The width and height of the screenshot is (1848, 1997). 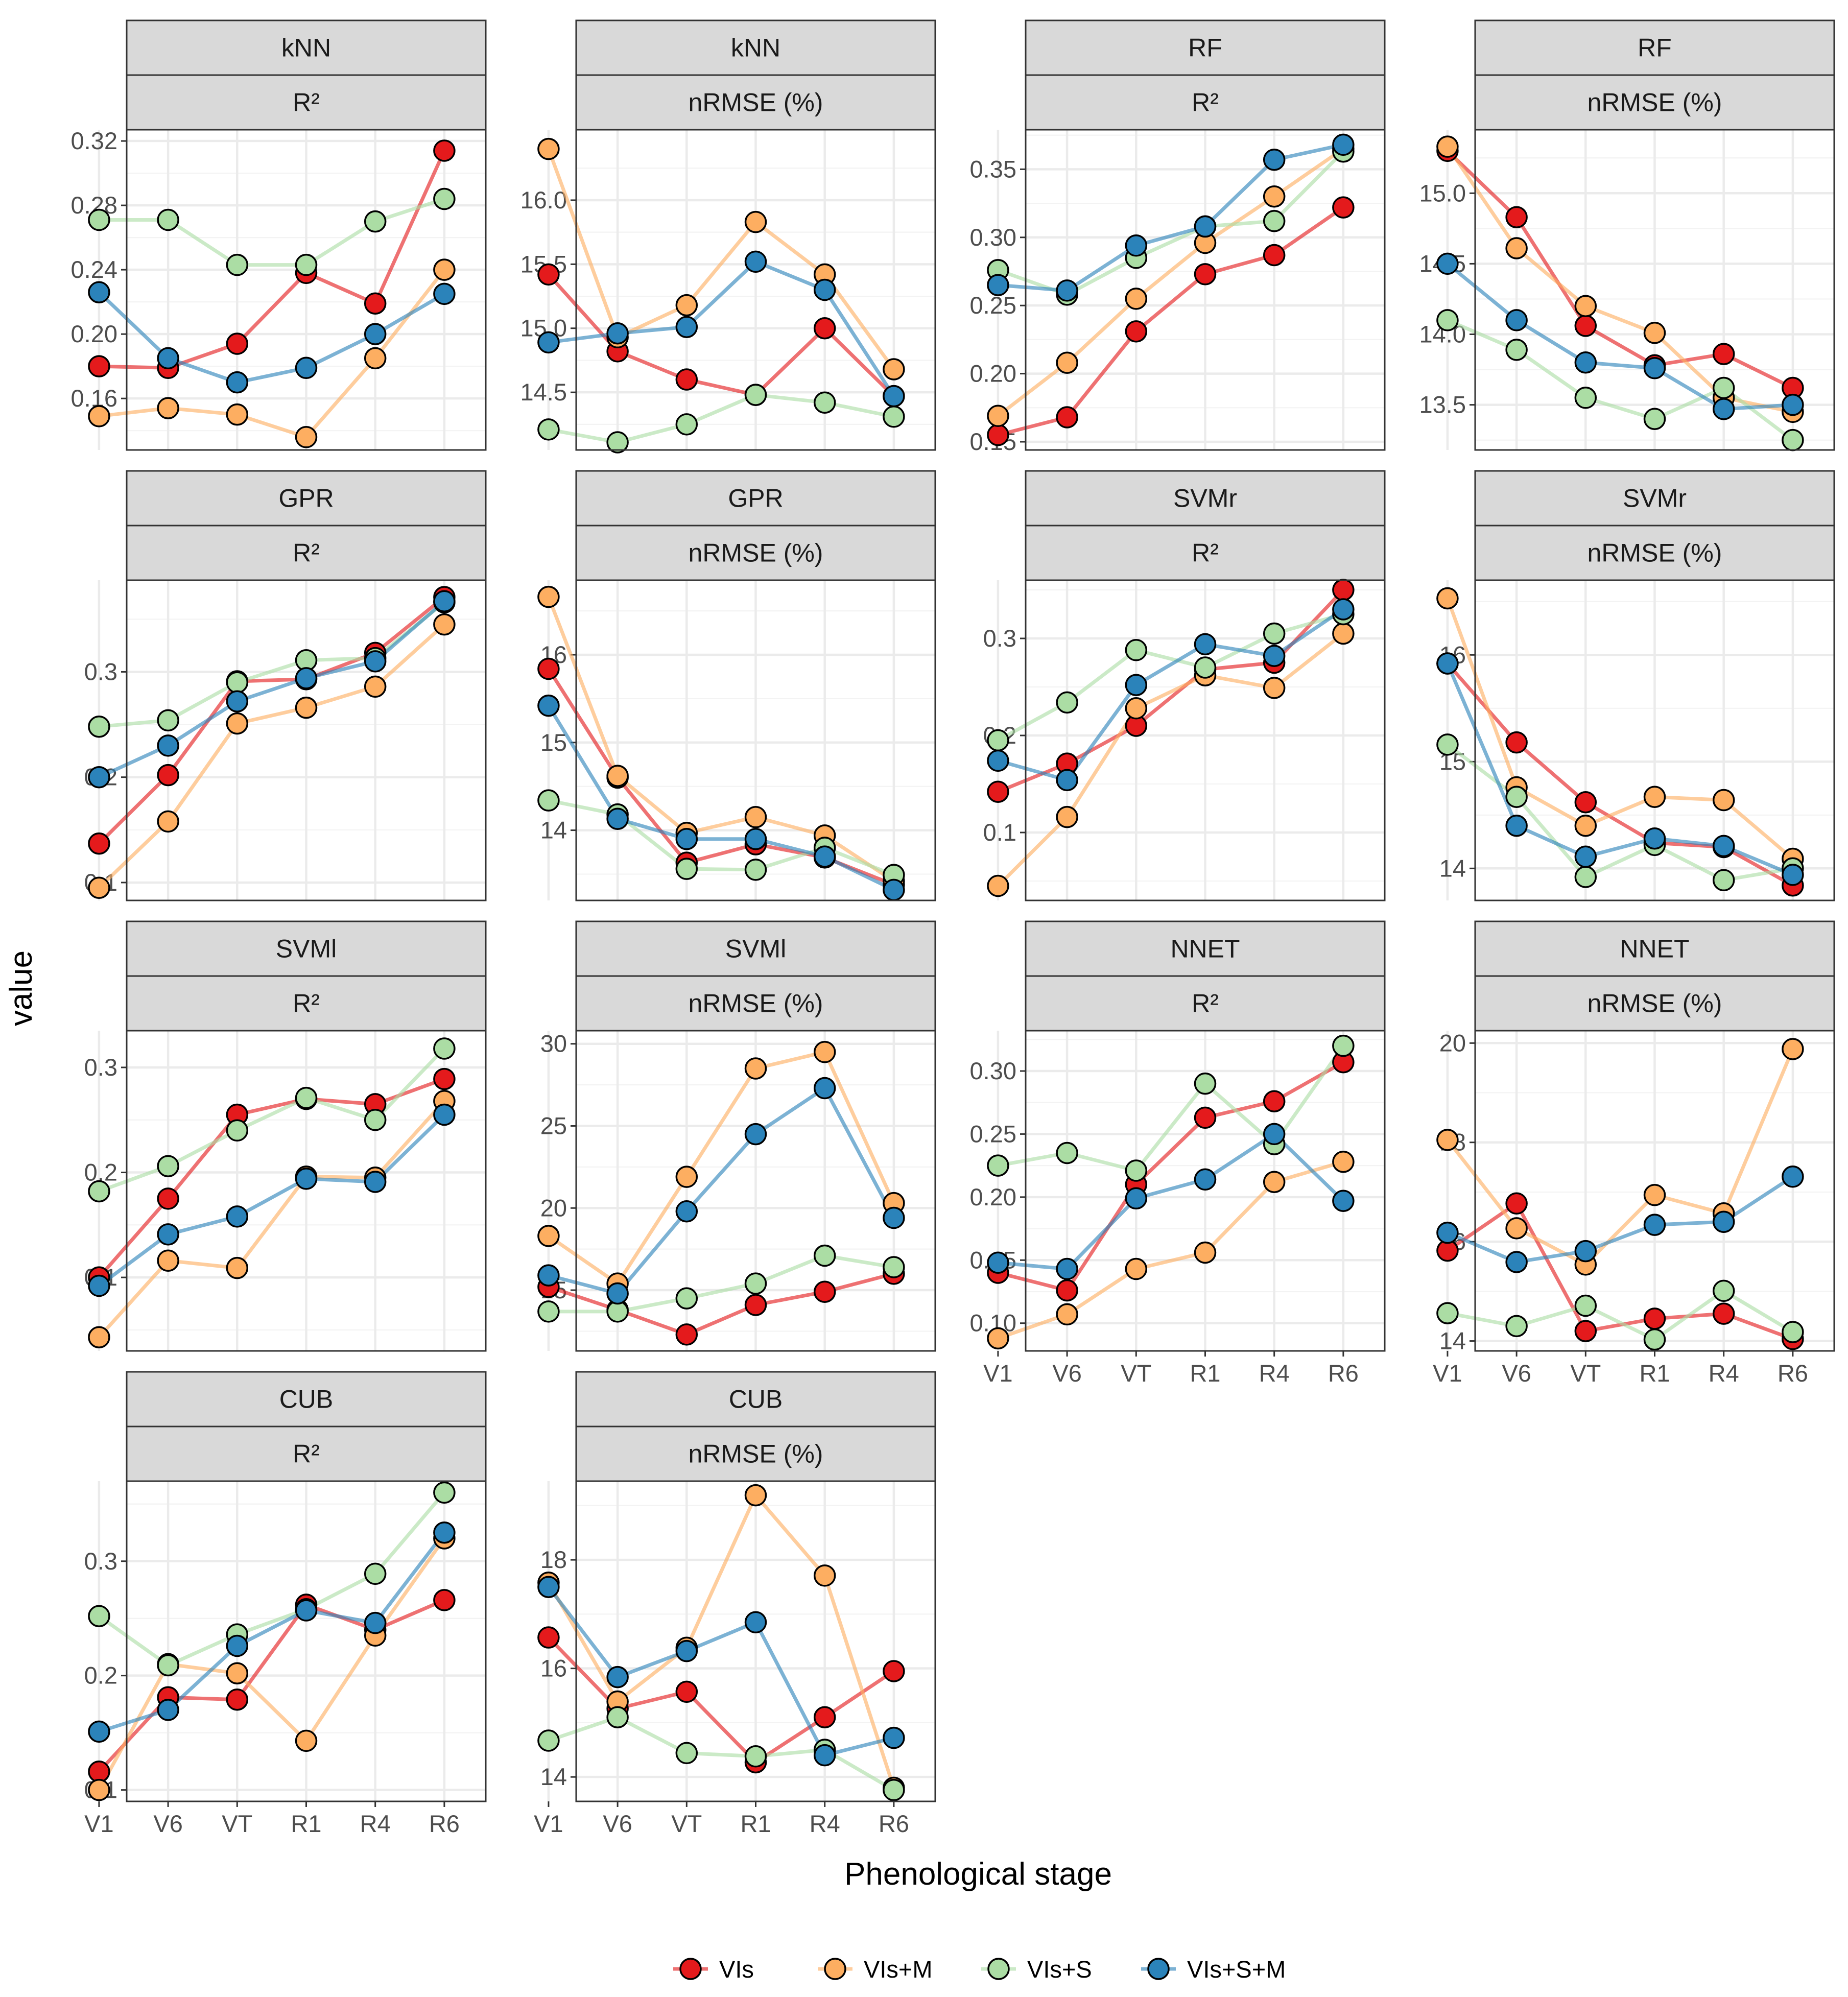 I want to click on panel-cub-r2-x-tick-label: R4, so click(x=375, y=1823).